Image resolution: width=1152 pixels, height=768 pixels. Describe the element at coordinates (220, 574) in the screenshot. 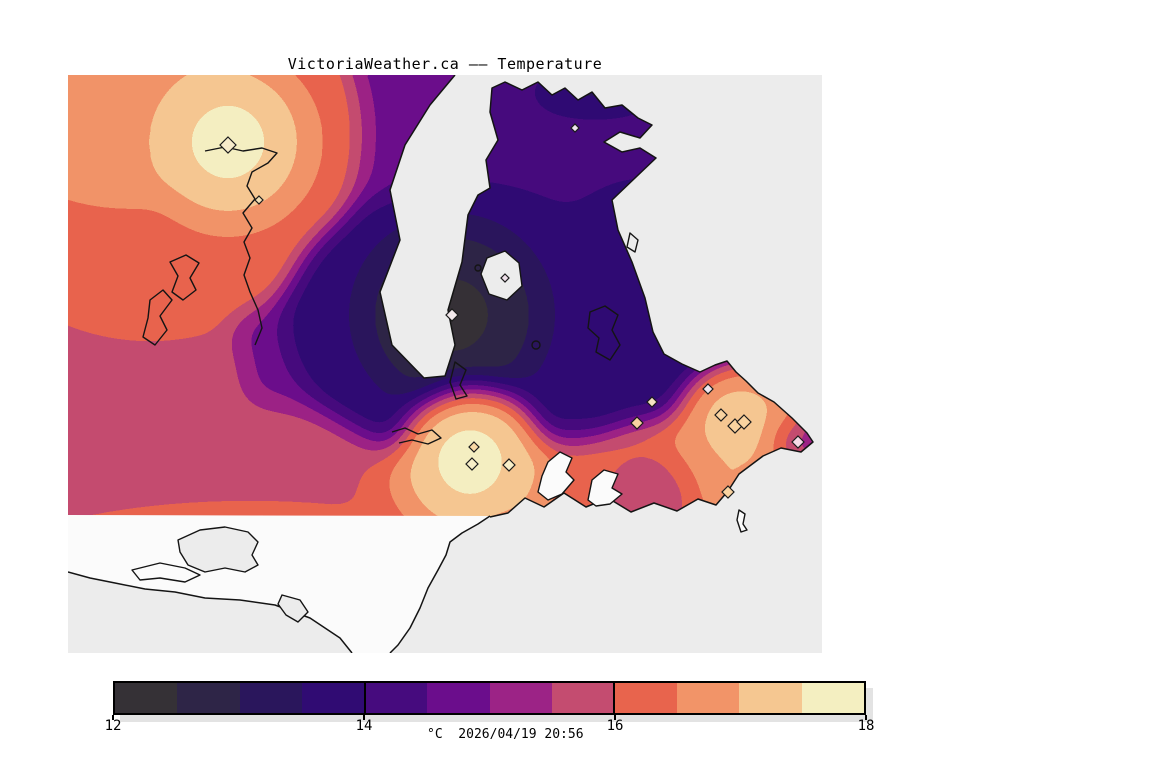

I see `sooke-basin` at that location.